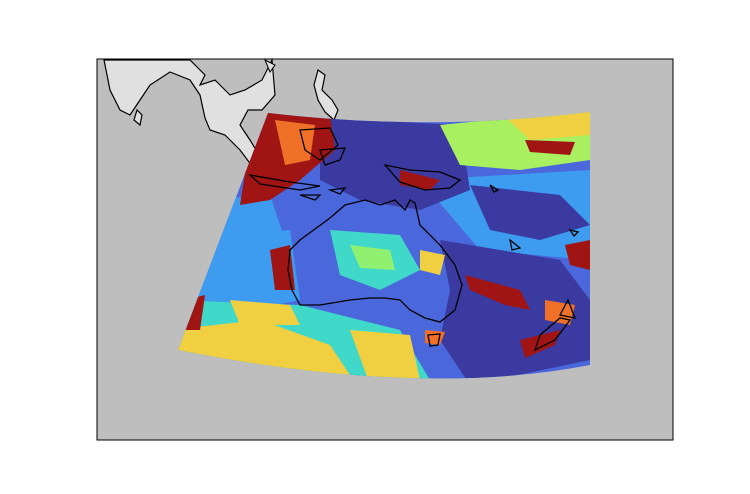 The height and width of the screenshot is (494, 750). I want to click on java-coast, so click(284, 182).